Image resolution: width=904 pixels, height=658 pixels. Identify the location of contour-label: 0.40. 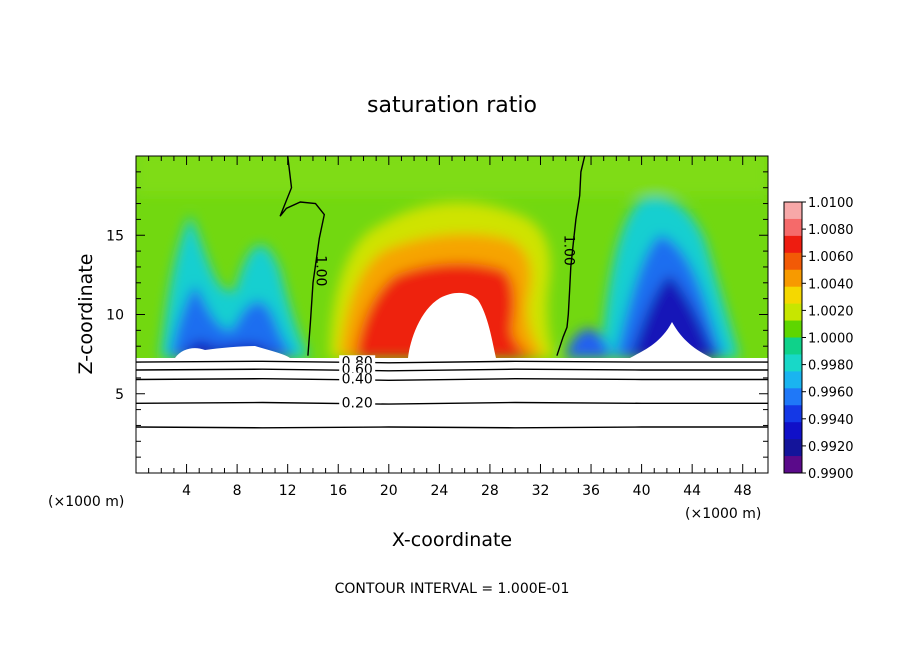
(357, 380).